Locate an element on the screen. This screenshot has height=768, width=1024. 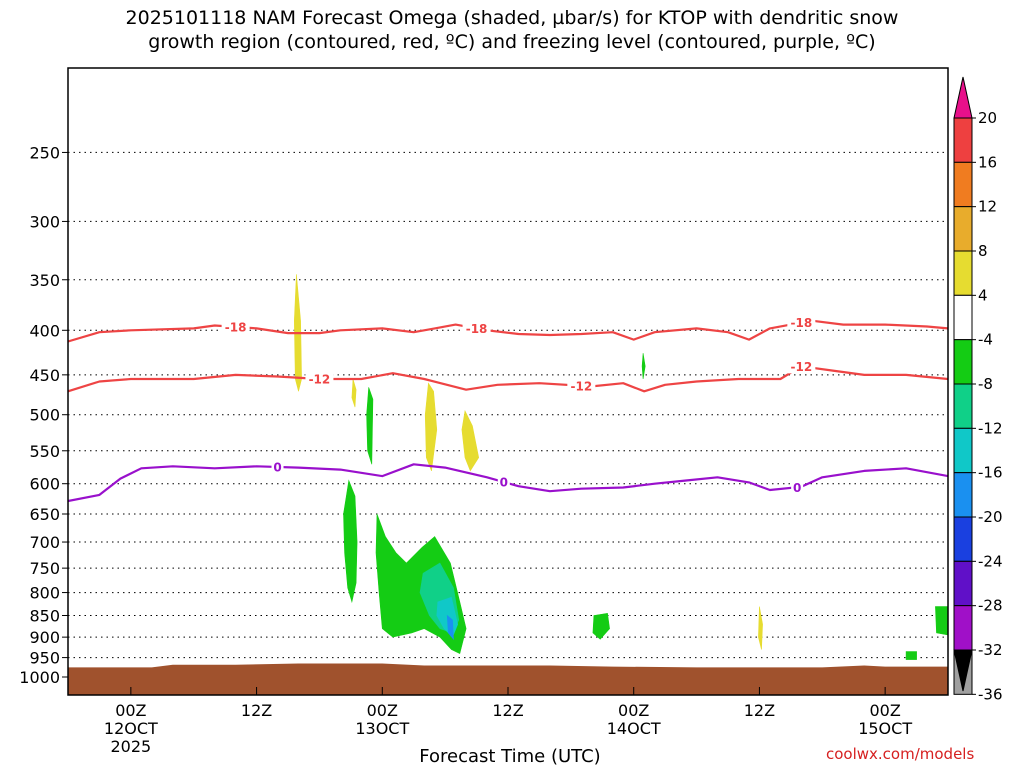
colorbar: 20 16 12 8 4 -4 -8 -12 -16 -20 -24 -28 -32 -36 is located at coordinates (978, 389).